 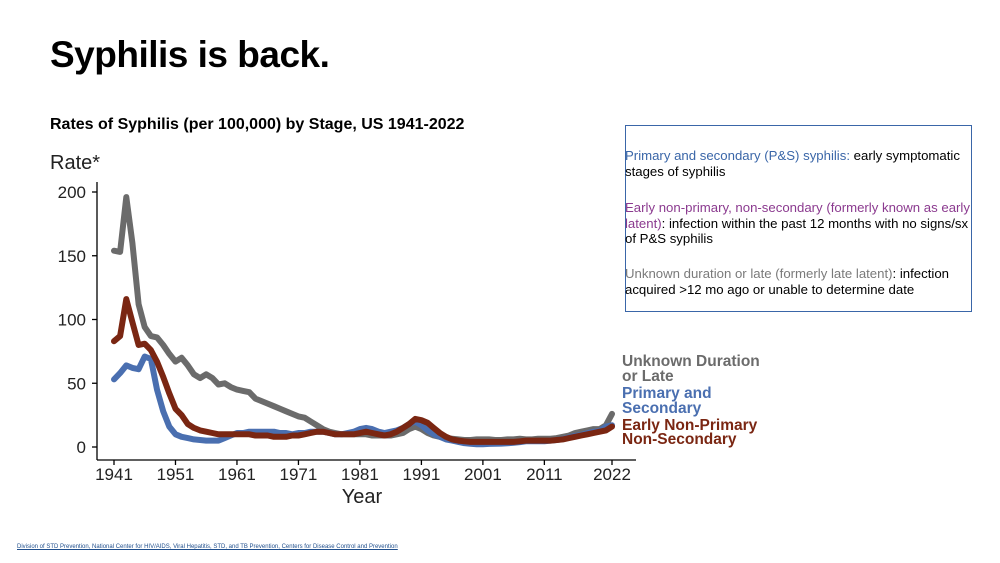 What do you see at coordinates (679, 439) in the screenshot?
I see `legend-early-non-primary-line: Non-Secondary` at bounding box center [679, 439].